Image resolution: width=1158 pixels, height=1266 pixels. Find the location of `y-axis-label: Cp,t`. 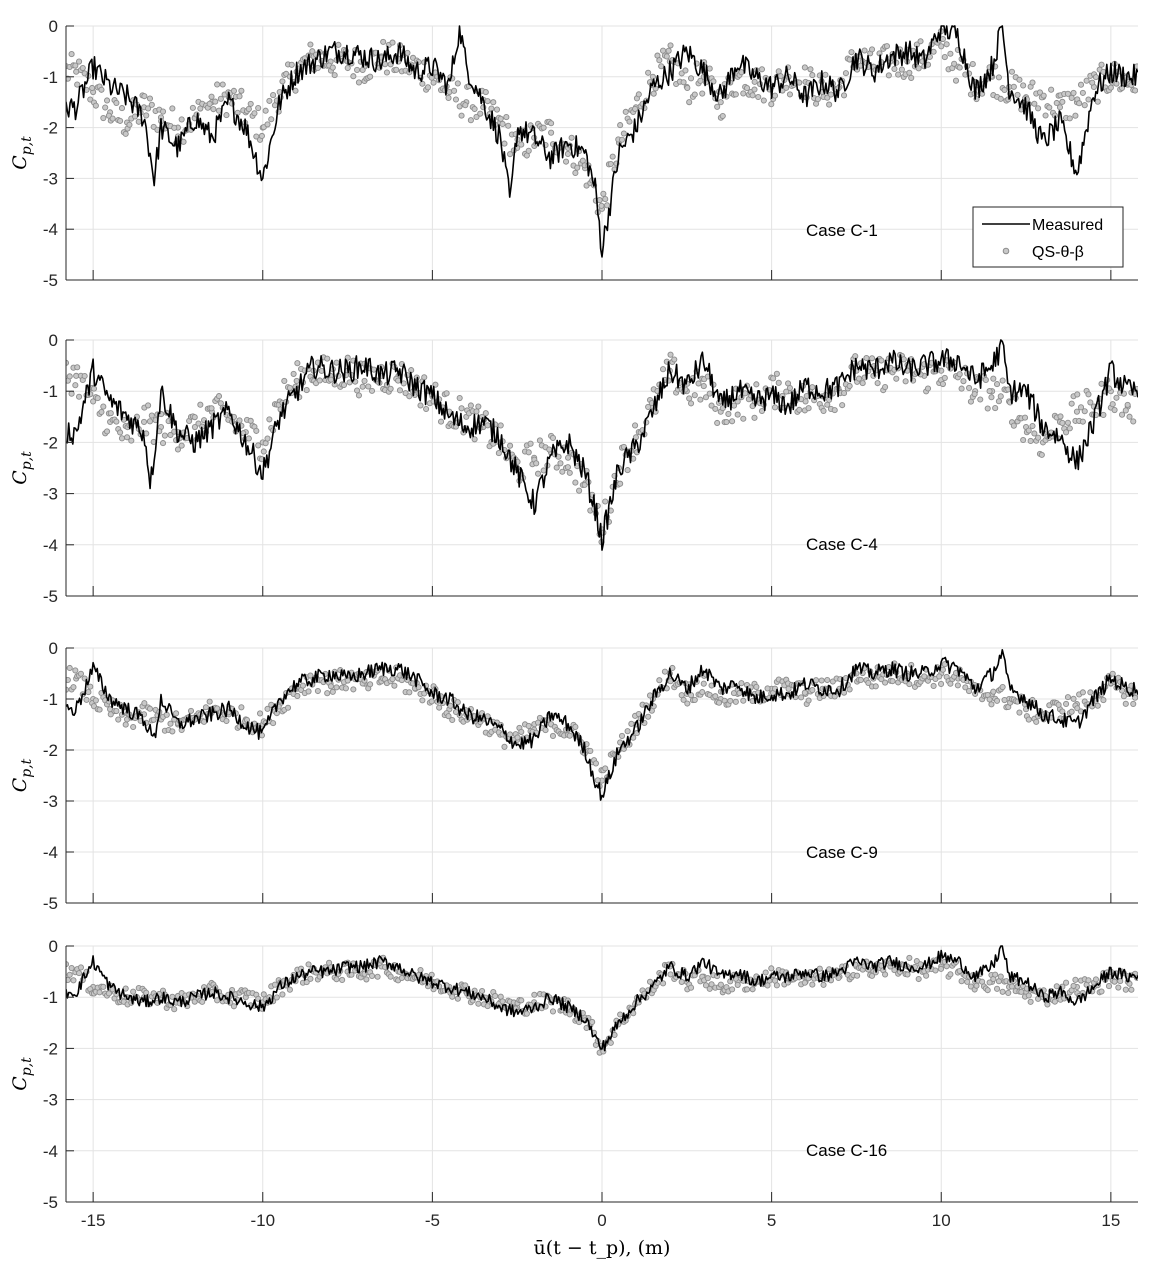

y-axis-label: Cp,t is located at coordinates (22, 153).